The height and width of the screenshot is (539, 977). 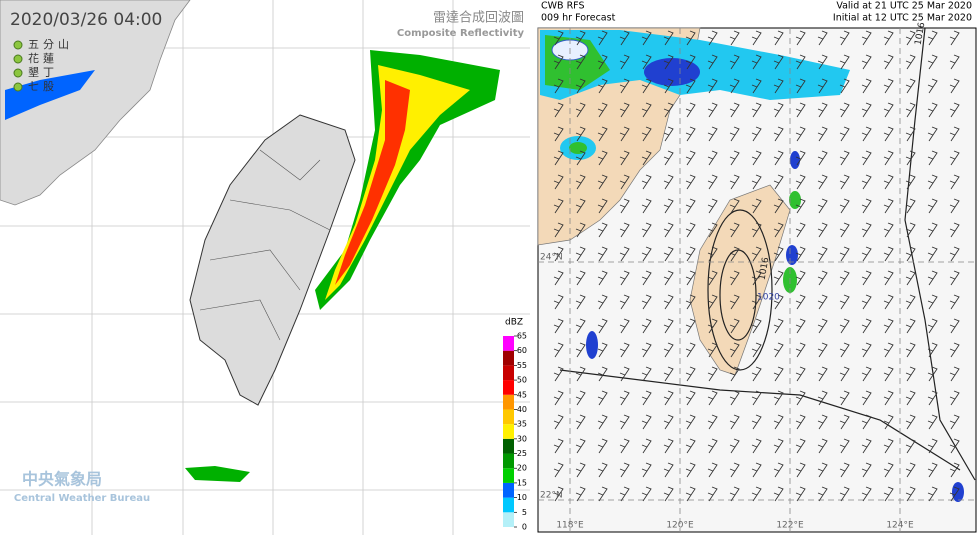 I want to click on colorbar-label: 10, so click(x=522, y=497).